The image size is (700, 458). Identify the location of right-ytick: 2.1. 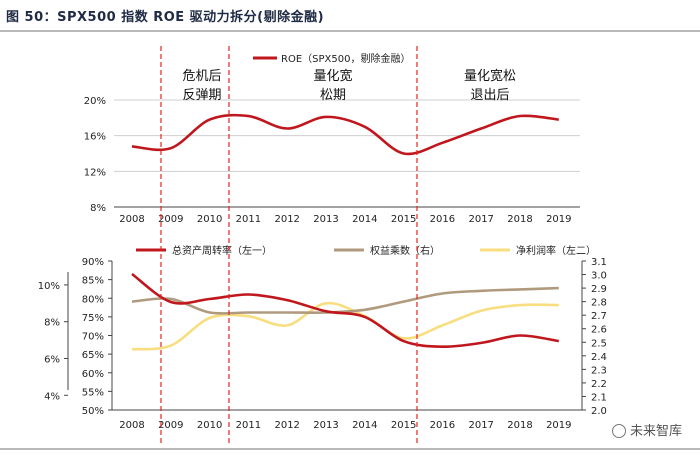
(599, 397).